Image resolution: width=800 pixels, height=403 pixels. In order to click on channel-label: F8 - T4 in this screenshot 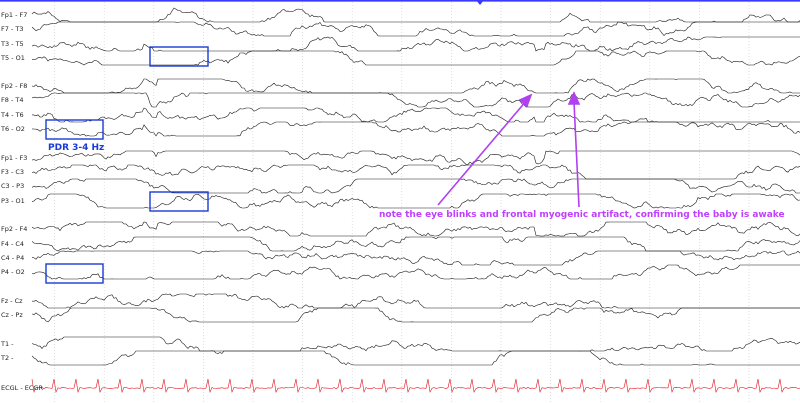, I will do `click(12, 100)`.